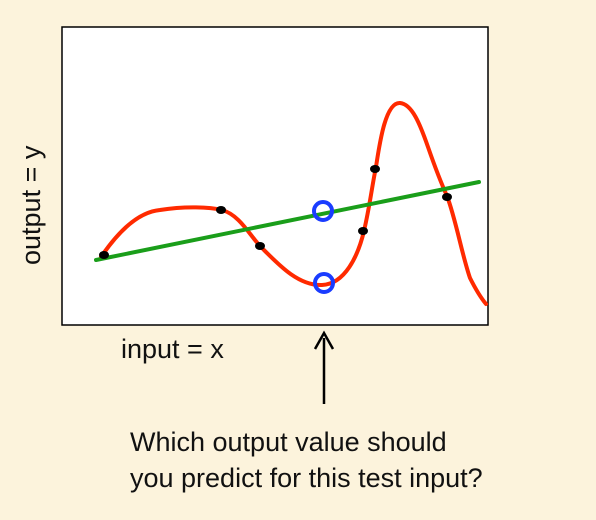 The width and height of the screenshot is (596, 520). I want to click on training-points, so click(275, 212).